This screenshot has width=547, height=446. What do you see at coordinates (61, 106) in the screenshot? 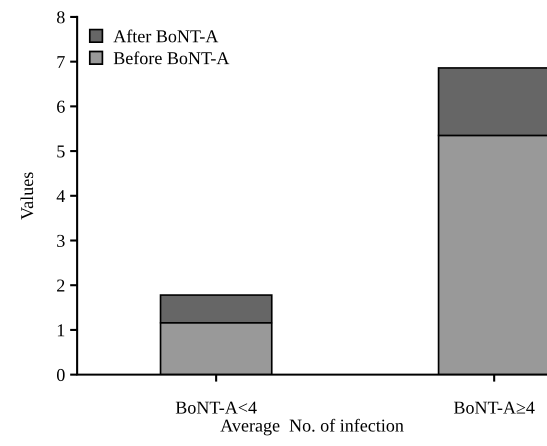
I see `y-tick-label: 6` at bounding box center [61, 106].